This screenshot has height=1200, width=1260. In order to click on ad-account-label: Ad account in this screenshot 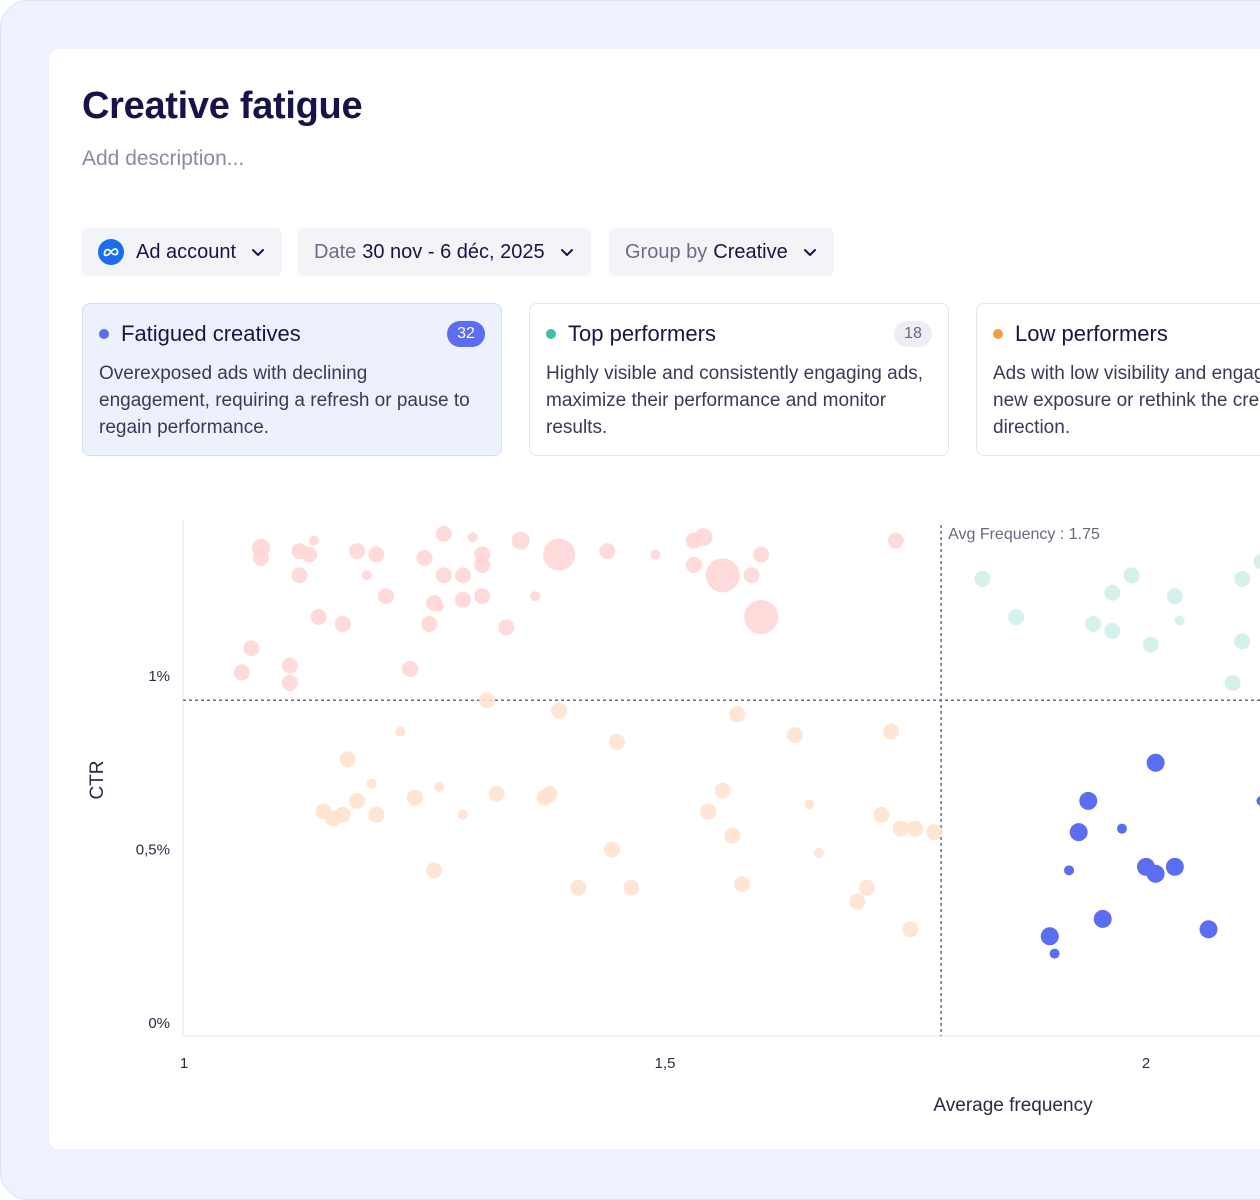, I will do `click(186, 251)`.